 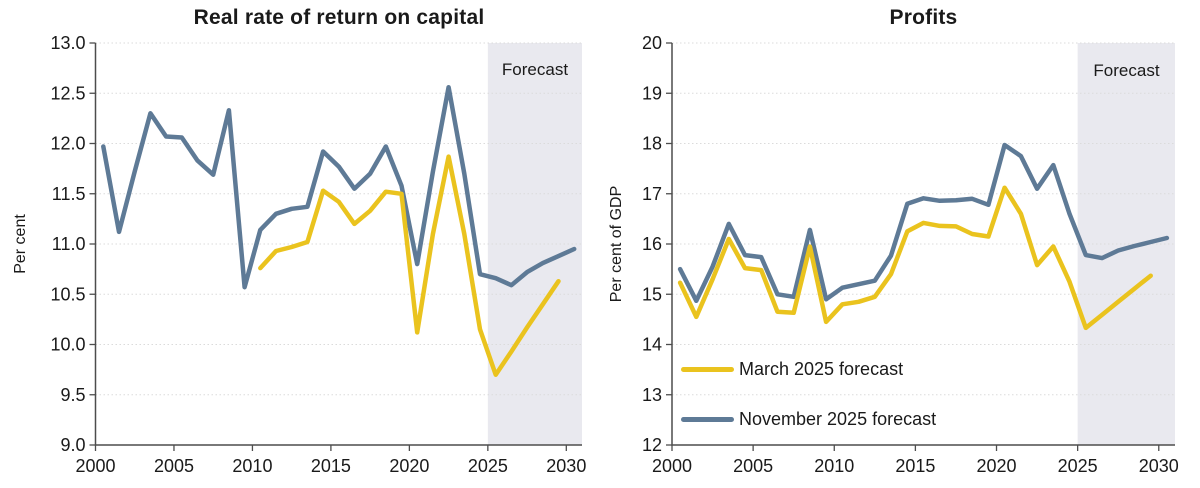 What do you see at coordinates (707, 369) in the screenshot?
I see `legend-swatch-march-2025` at bounding box center [707, 369].